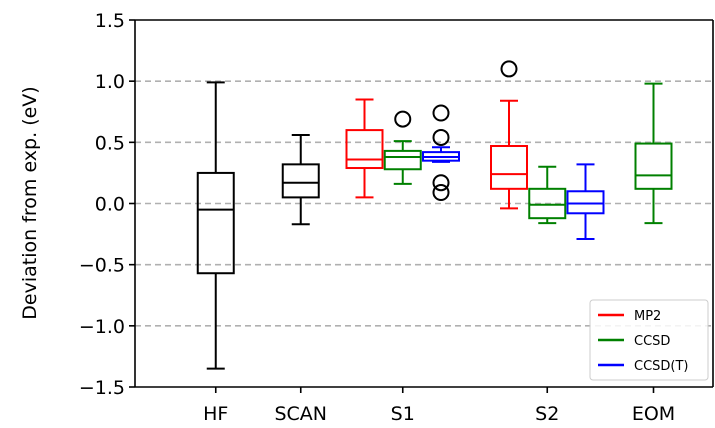 This screenshot has height=428, width=715. Describe the element at coordinates (102, 327) in the screenshot. I see `y-tick-label: −1.0` at that location.